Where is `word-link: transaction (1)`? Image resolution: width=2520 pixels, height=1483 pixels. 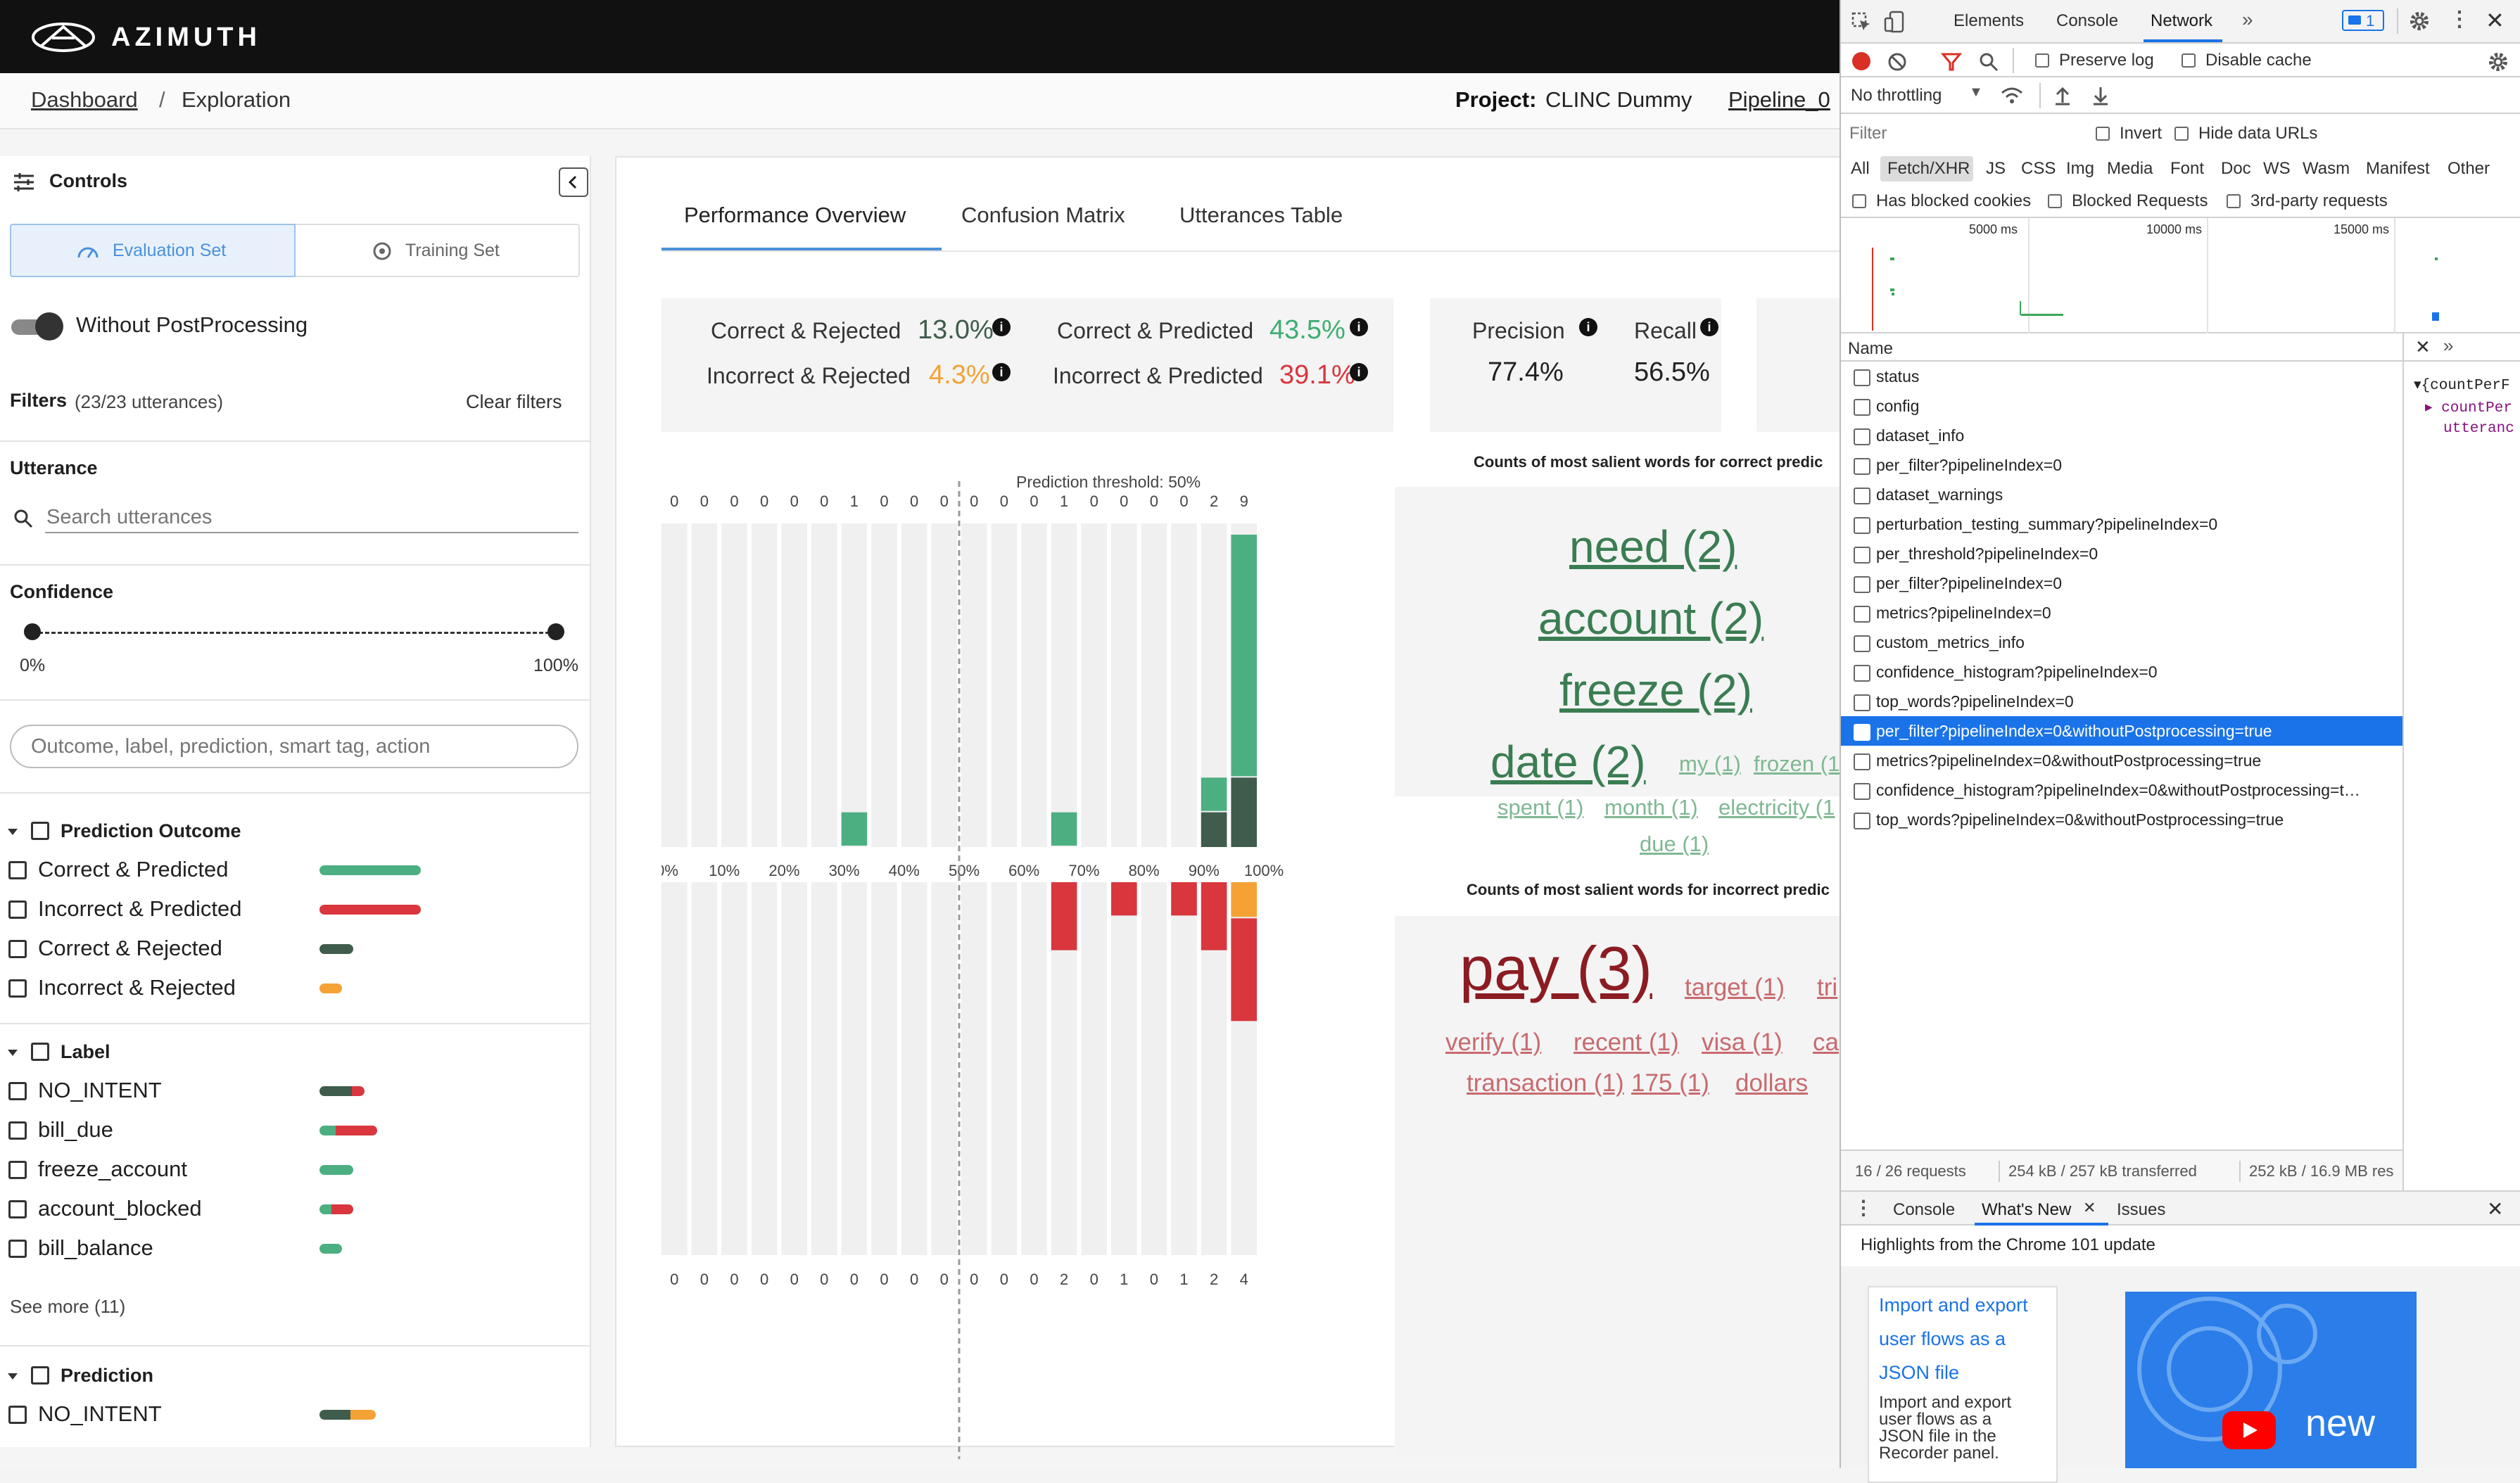
word-link: transaction (1) is located at coordinates (1545, 1083).